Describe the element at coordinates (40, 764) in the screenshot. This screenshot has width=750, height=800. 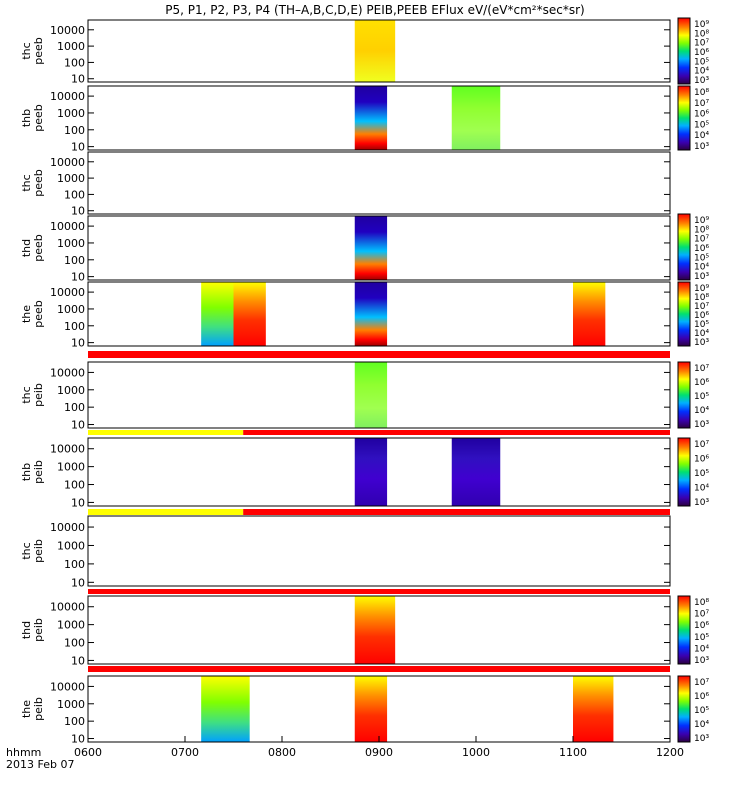
I see `x-axis-label-date: 2013 Feb 07` at that location.